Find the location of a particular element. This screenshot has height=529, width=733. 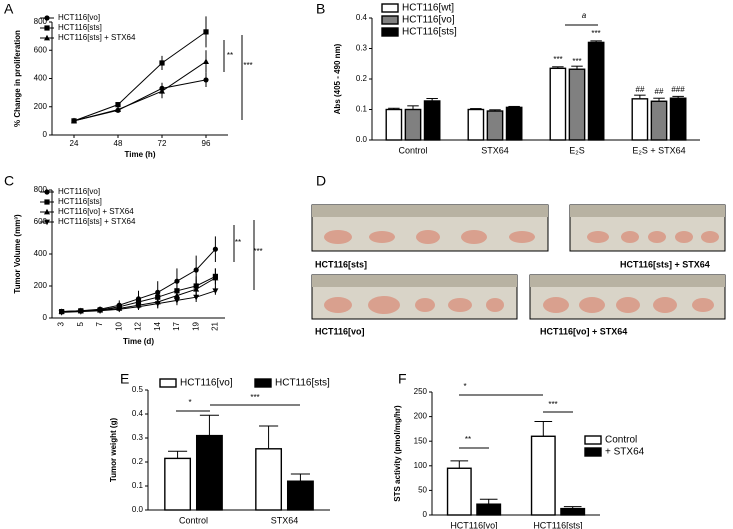

y-tick-label: 100 is located at coordinates (421, 465).